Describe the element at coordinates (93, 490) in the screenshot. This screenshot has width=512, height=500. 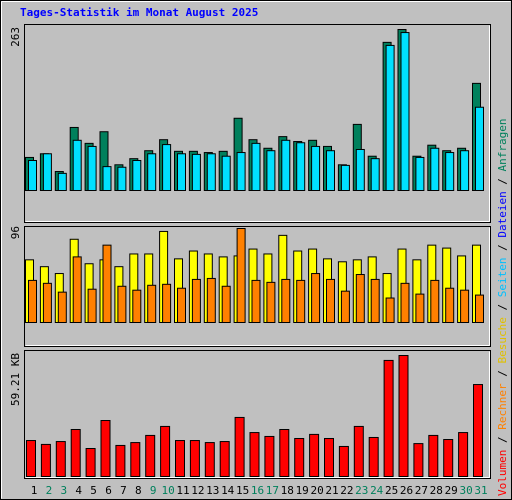
I see `x-tick-label: 5` at that location.